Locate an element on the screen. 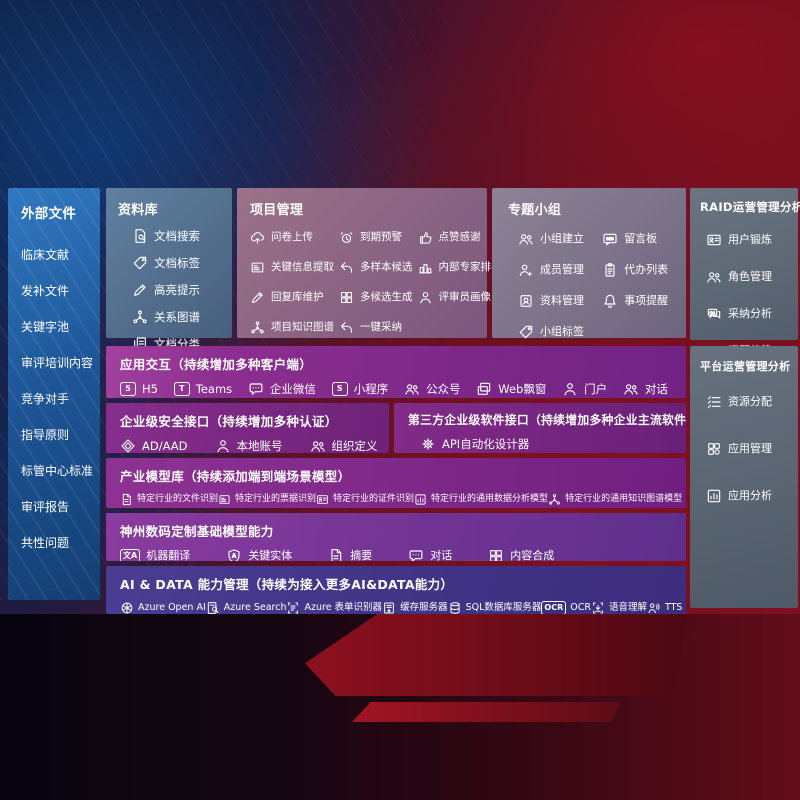 The width and height of the screenshot is (800, 800). feature-item: 摘要 is located at coordinates (350, 554).